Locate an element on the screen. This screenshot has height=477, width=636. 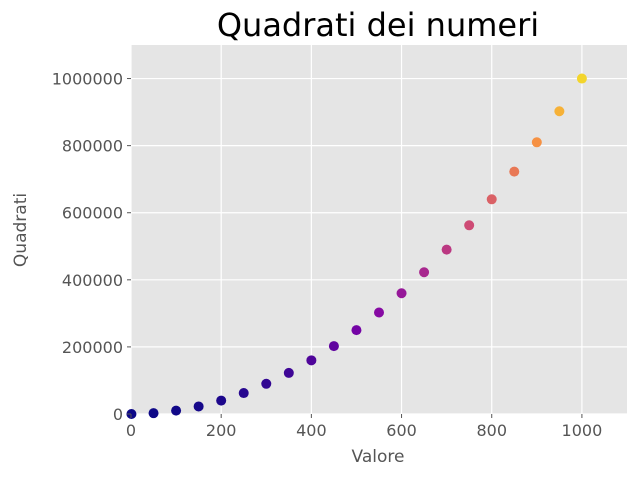
x-axis-ticks: 0 200 400 600 800 1000 is located at coordinates (364, 427).